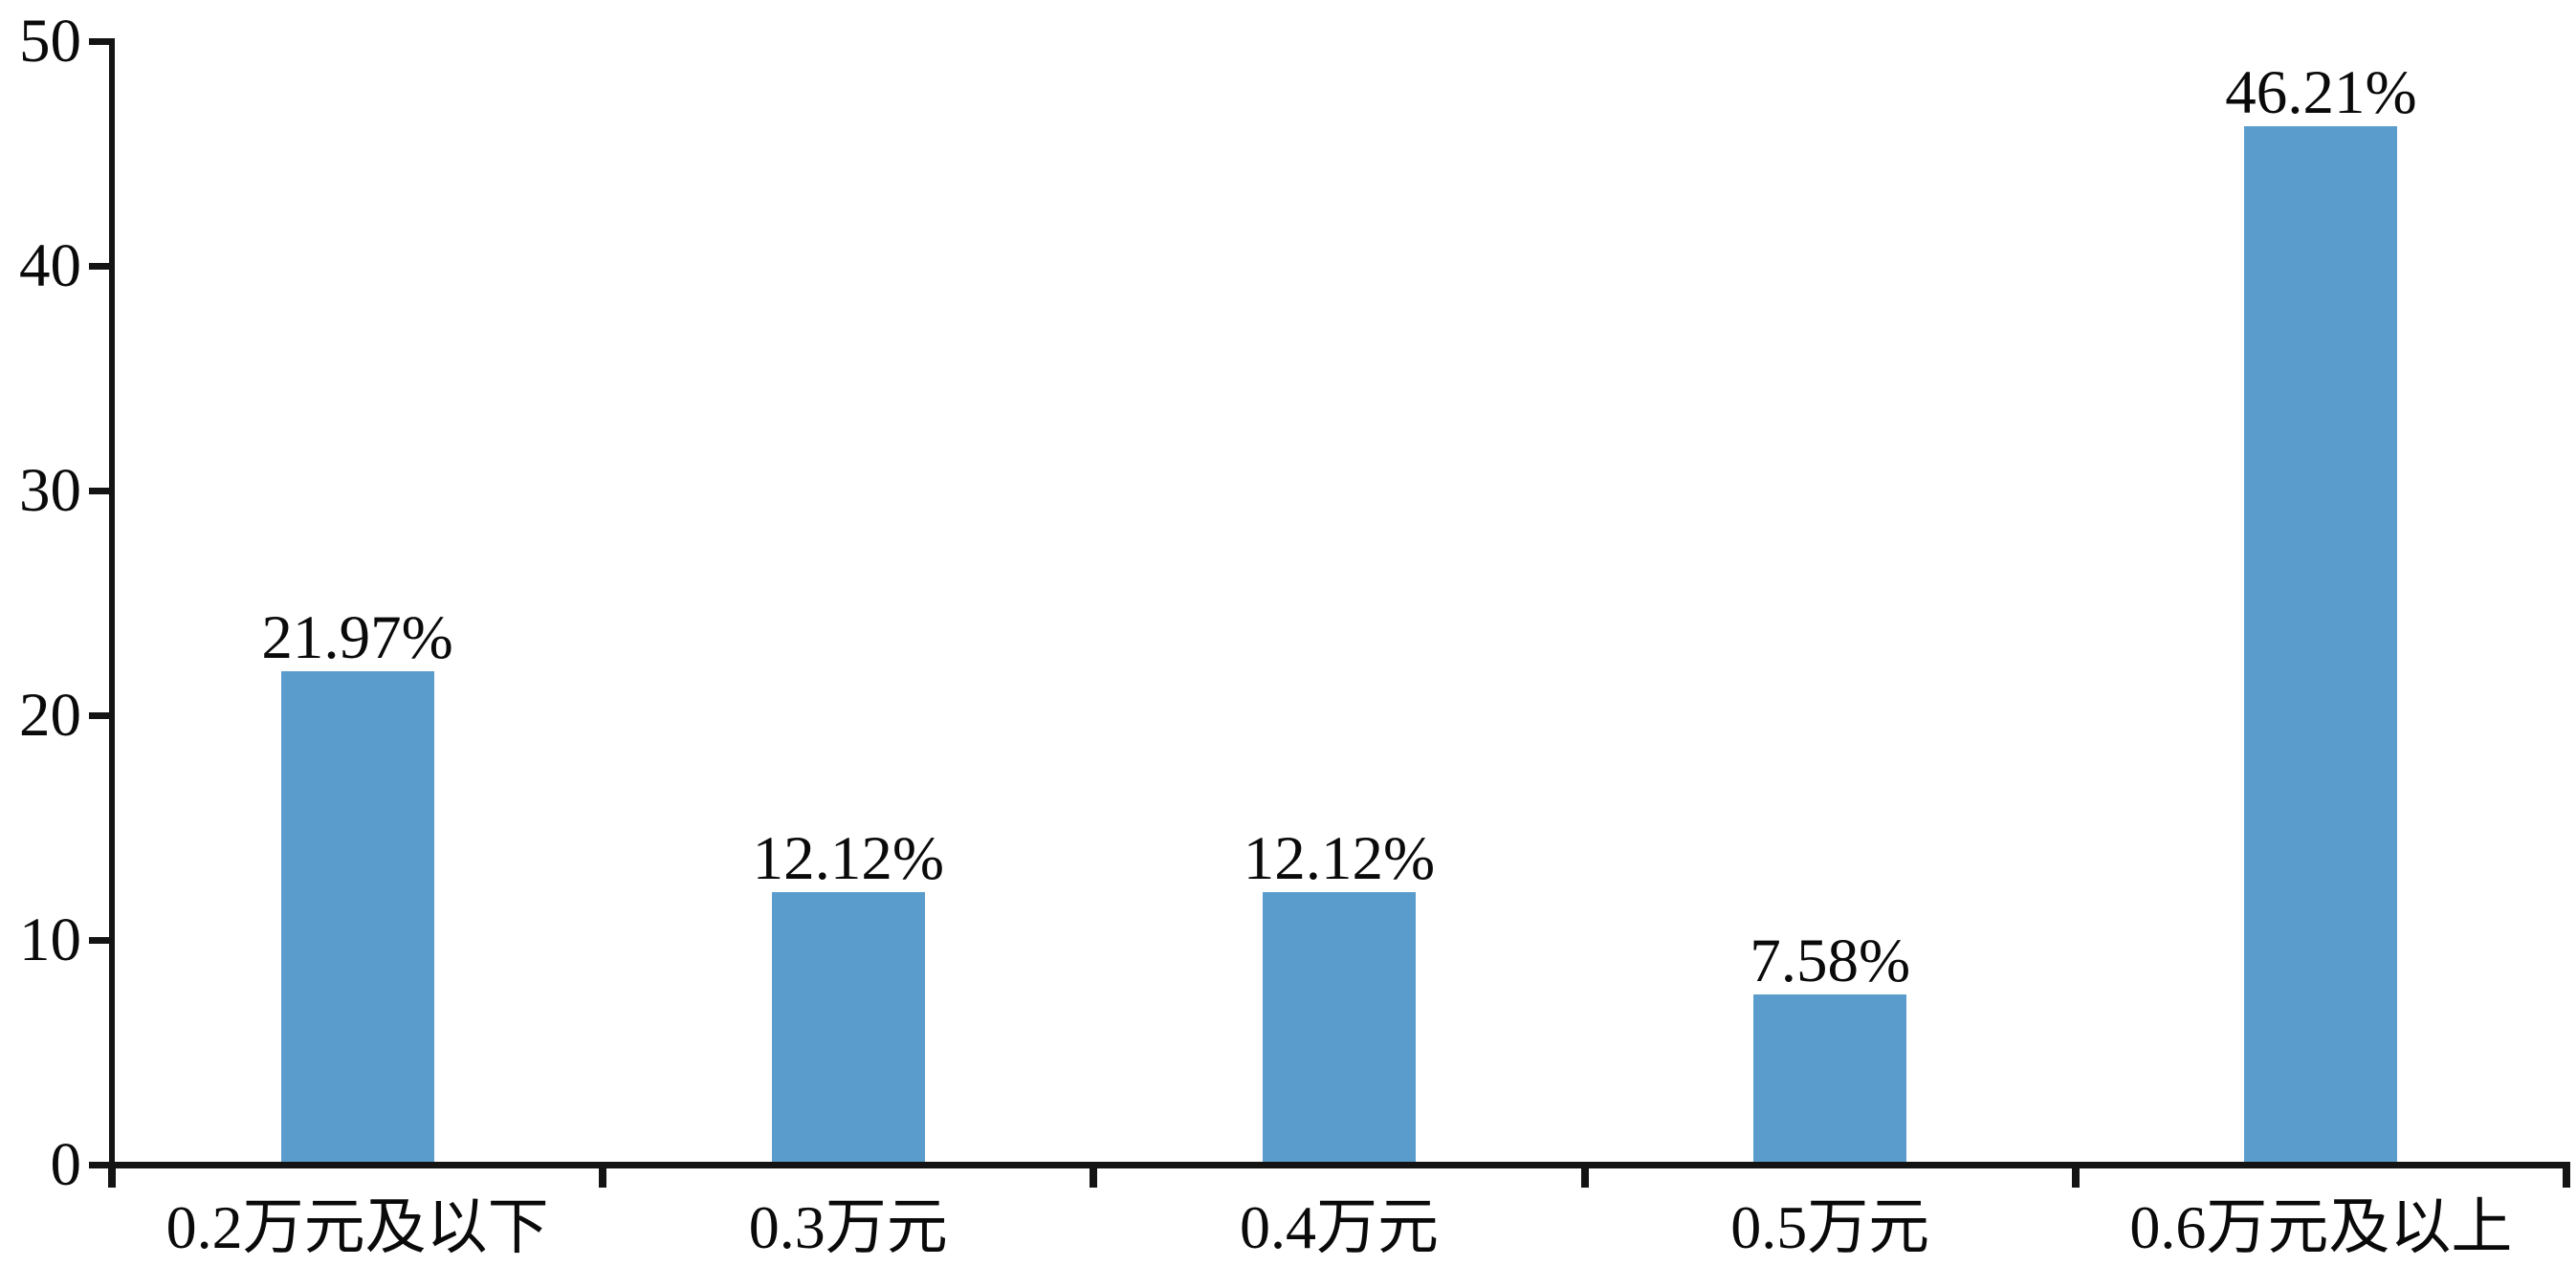 The image size is (2576, 1266). I want to click on y-axis-tick-label: 20, so click(50, 715).